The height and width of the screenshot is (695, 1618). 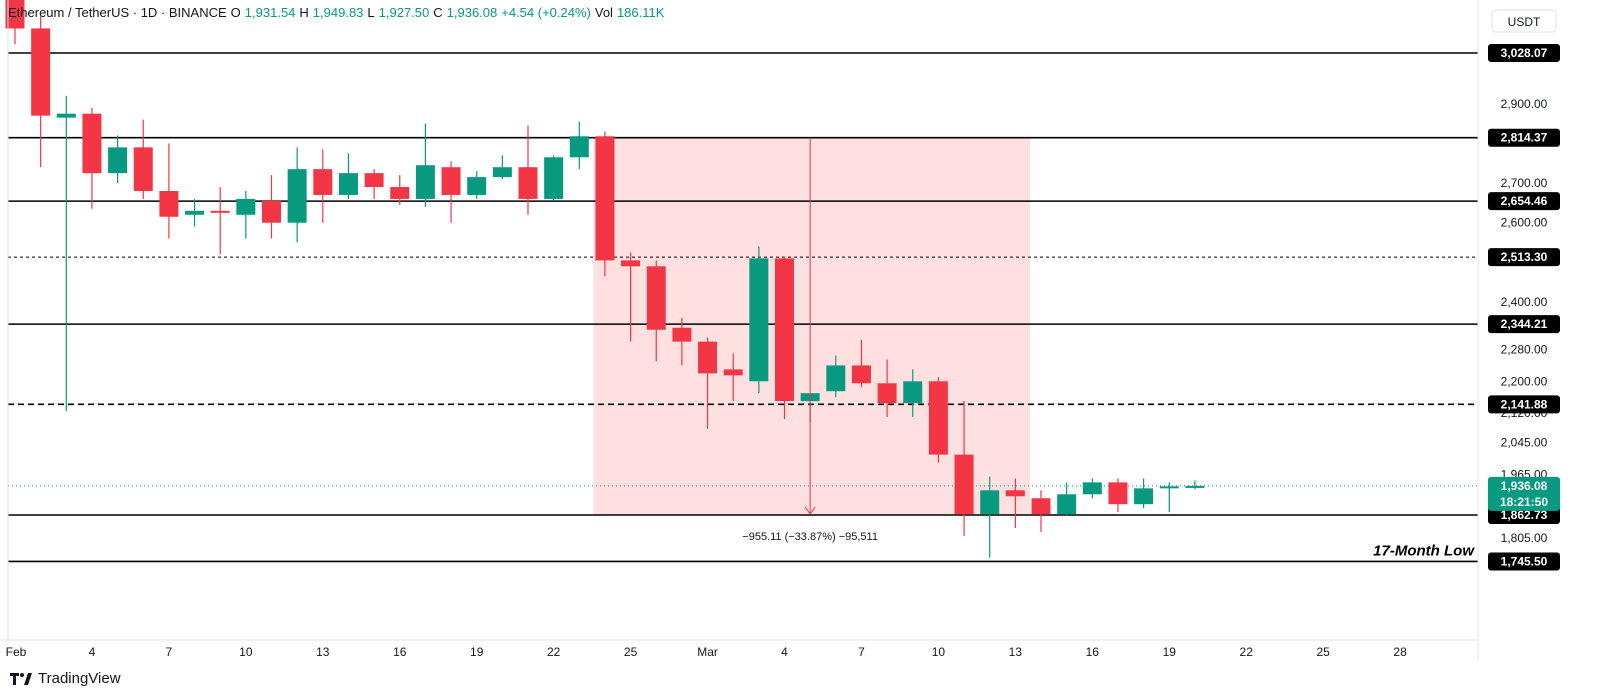 I want to click on price-tick-label: 2,700.00, so click(x=1524, y=183).